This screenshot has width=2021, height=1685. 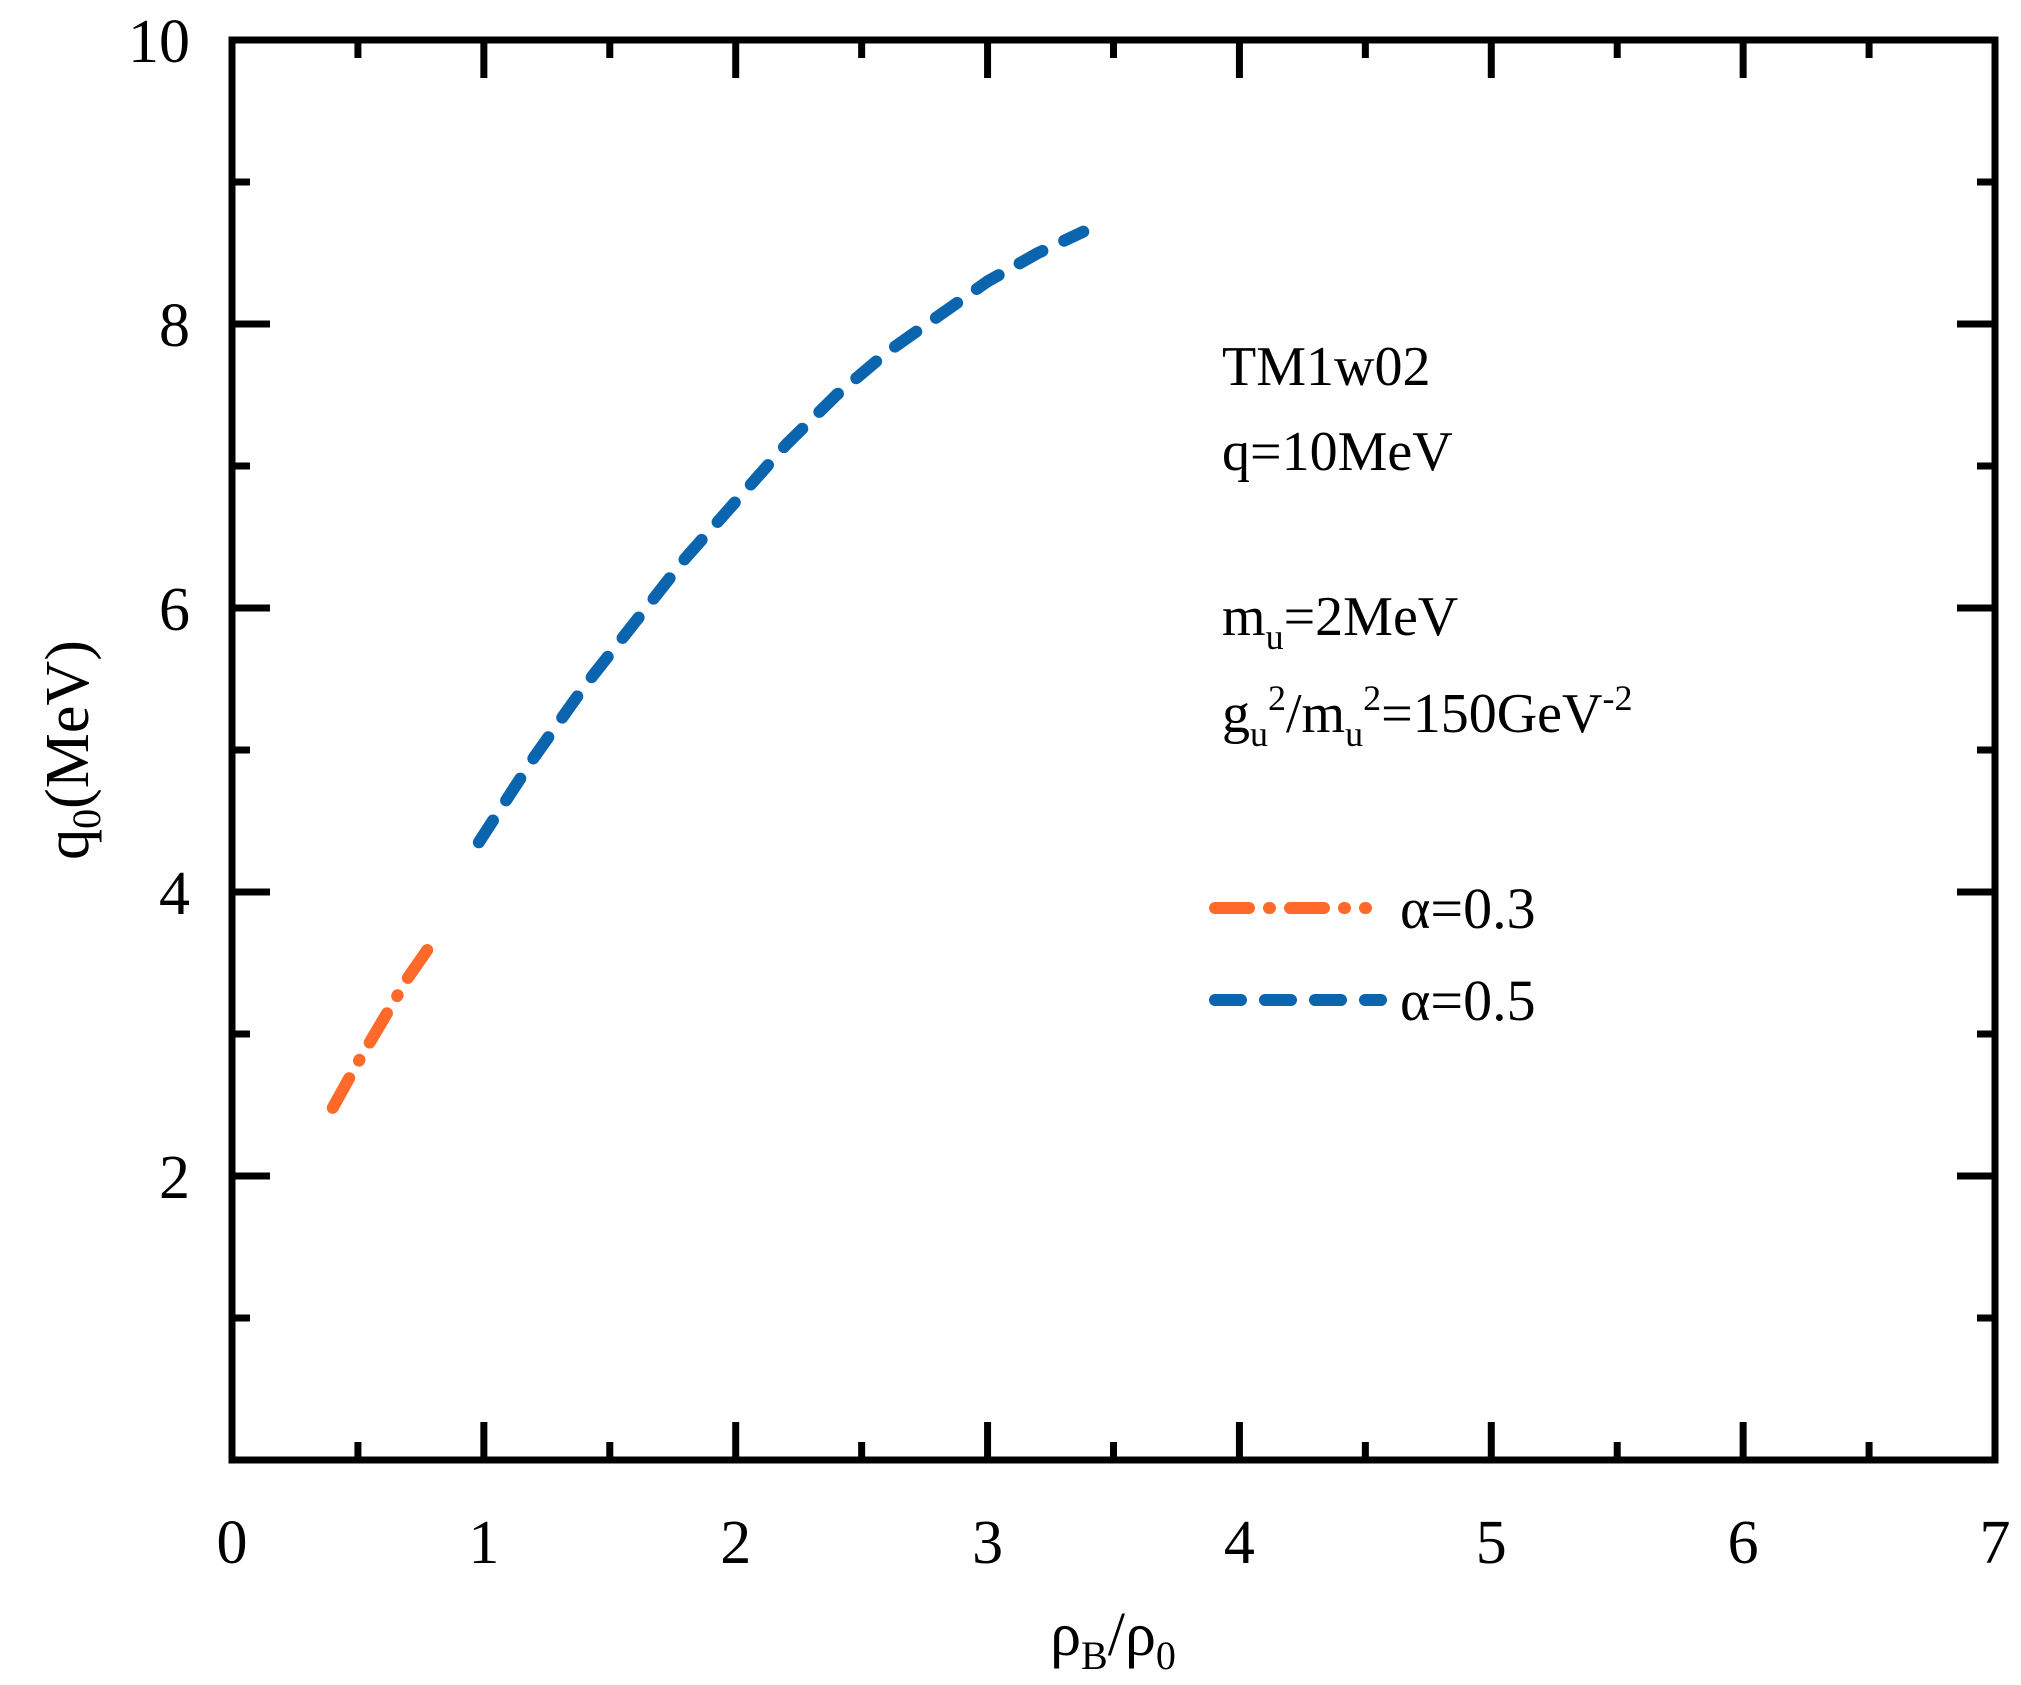 What do you see at coordinates (1427, 716) in the screenshot?
I see `annotation-coupling: gu2/mu2=150GeV-2` at bounding box center [1427, 716].